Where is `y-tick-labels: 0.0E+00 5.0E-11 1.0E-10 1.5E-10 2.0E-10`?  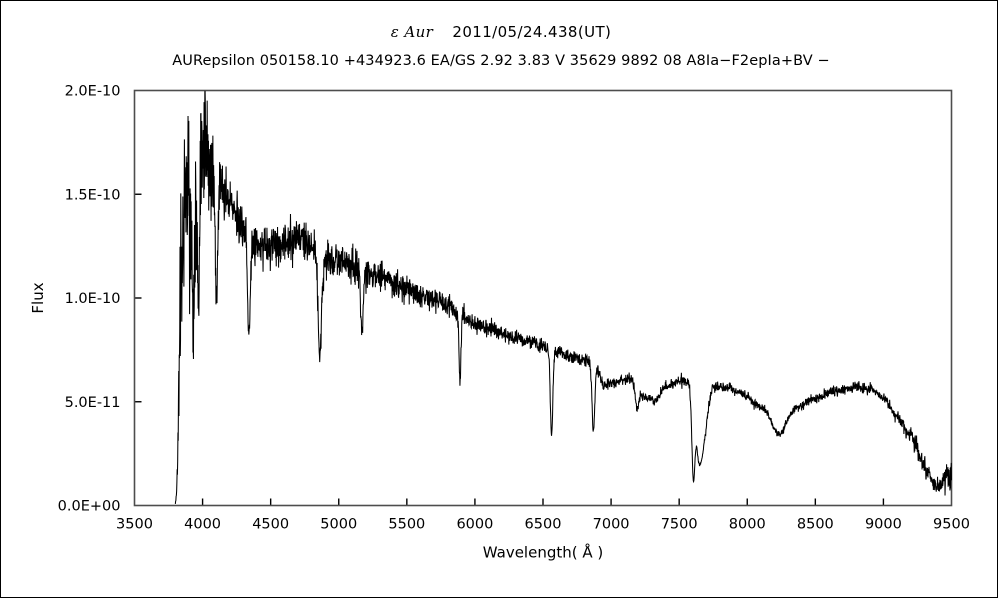
y-tick-labels: 0.0E+00 5.0E-11 1.0E-10 1.5E-10 2.0E-10 is located at coordinates (89, 299).